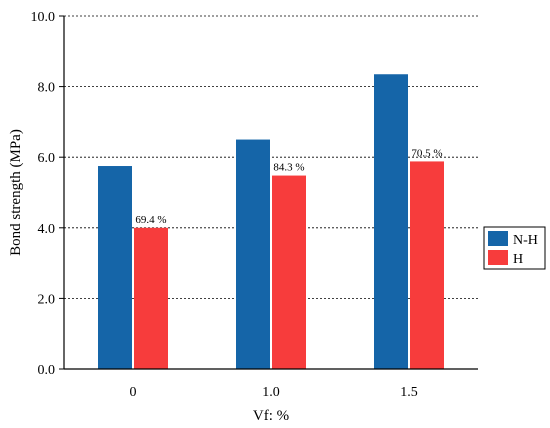 Image resolution: width=550 pixels, height=428 pixels. What do you see at coordinates (525, 240) in the screenshot?
I see `legend-label: N-H` at bounding box center [525, 240].